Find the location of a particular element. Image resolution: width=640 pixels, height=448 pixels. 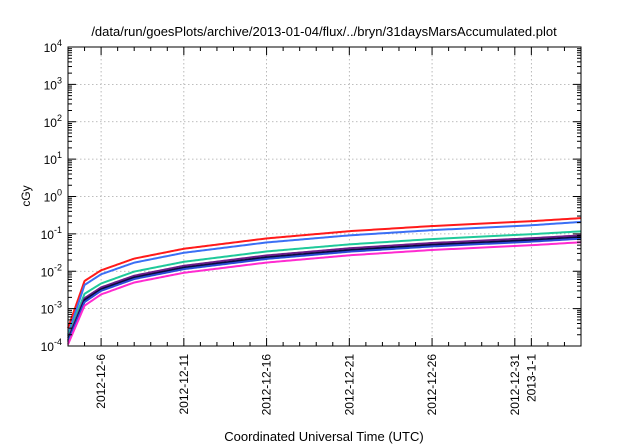

x-tick-label: 2012-12-26 is located at coordinates (432, 385).